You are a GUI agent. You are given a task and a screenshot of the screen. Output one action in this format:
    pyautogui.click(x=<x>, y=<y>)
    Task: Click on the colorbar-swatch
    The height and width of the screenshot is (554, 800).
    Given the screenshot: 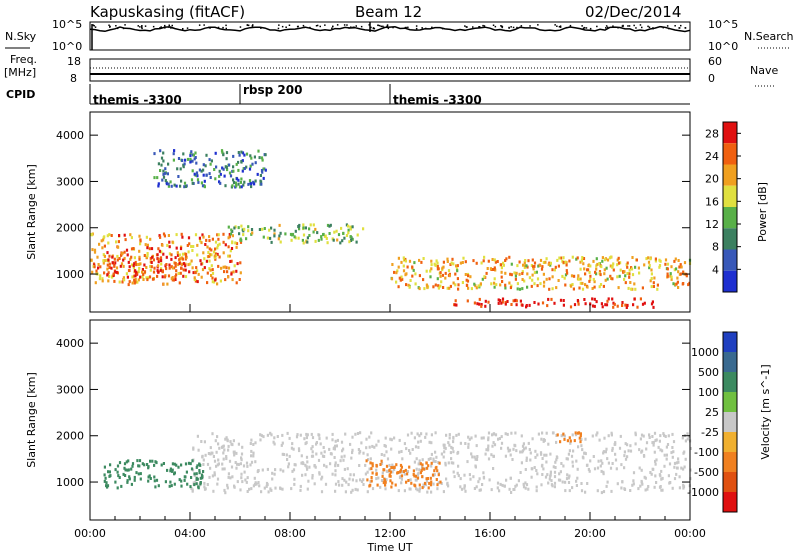 What is the action you would take?
    pyautogui.click(x=730, y=260)
    